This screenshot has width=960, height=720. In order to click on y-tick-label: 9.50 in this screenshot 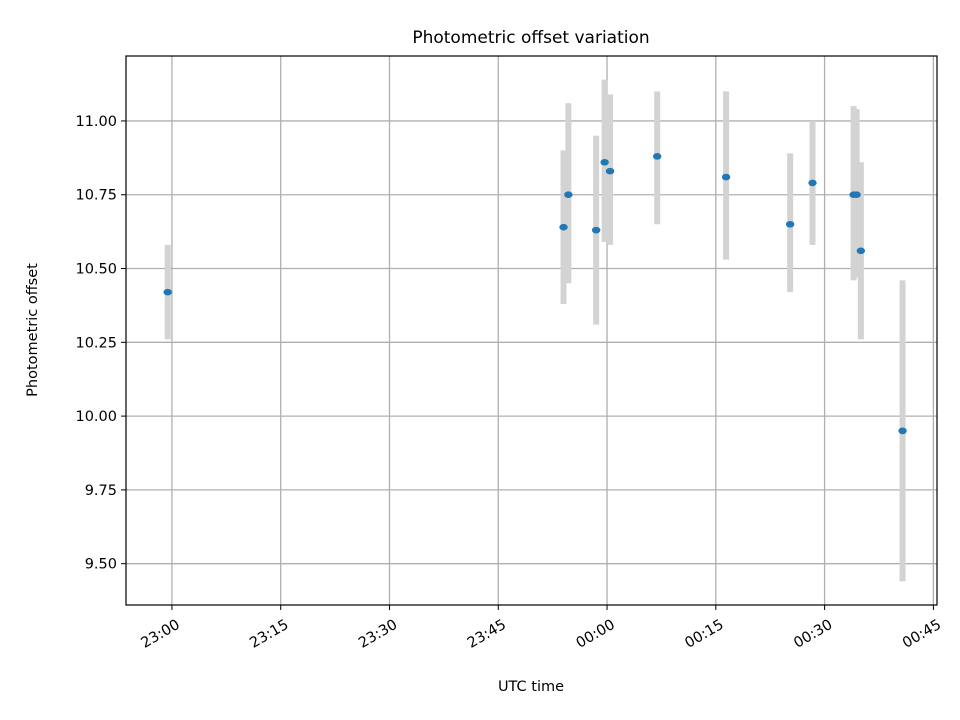, I will do `click(101, 565)`.